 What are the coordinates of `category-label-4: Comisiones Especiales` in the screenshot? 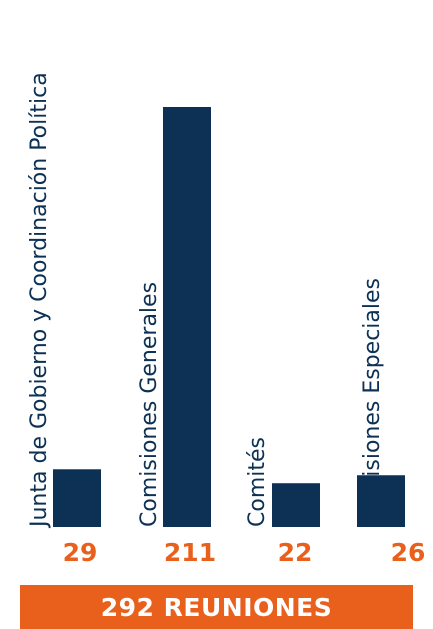 It's located at (372, 402).